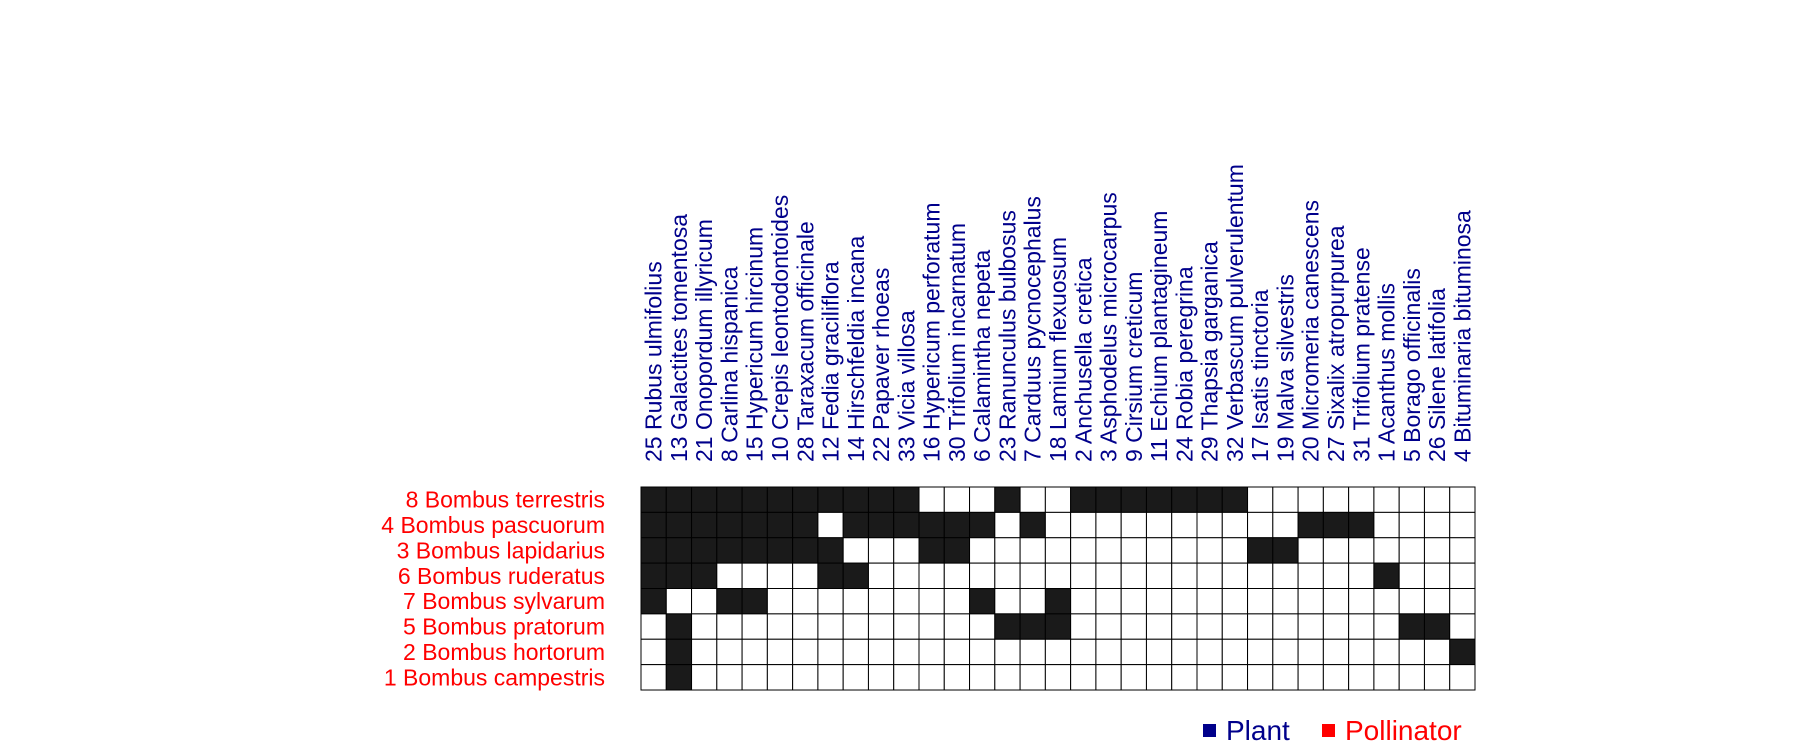 The width and height of the screenshot is (1800, 753). Describe the element at coordinates (501, 550) in the screenshot. I see `pollinator-label: 3 Bombus lapidarius` at that location.